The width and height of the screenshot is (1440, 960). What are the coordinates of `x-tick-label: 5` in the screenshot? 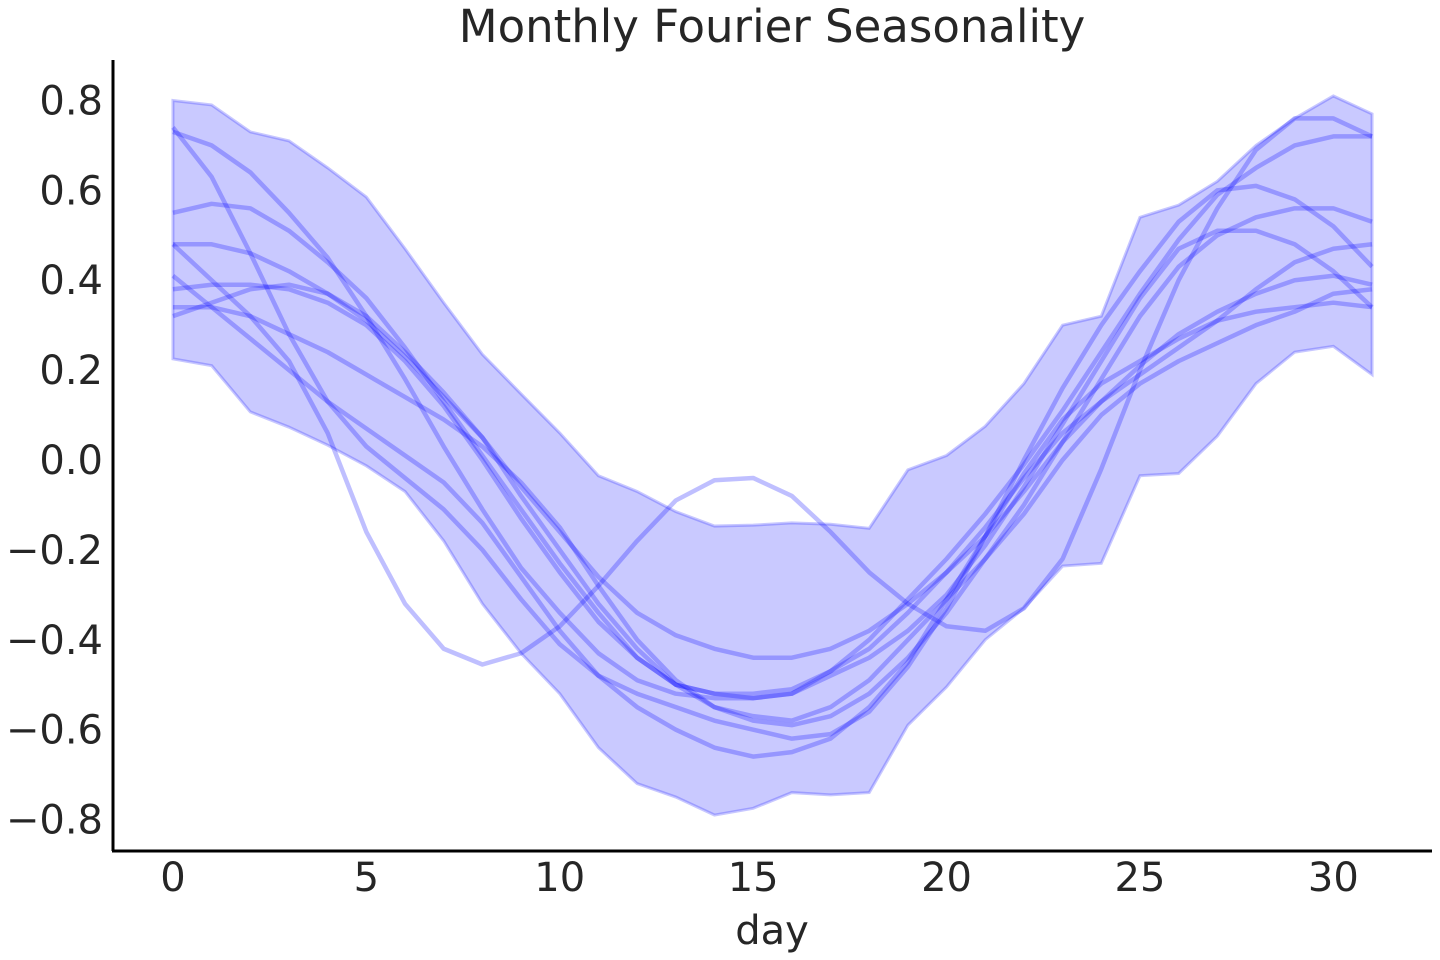 It's located at (366, 878).